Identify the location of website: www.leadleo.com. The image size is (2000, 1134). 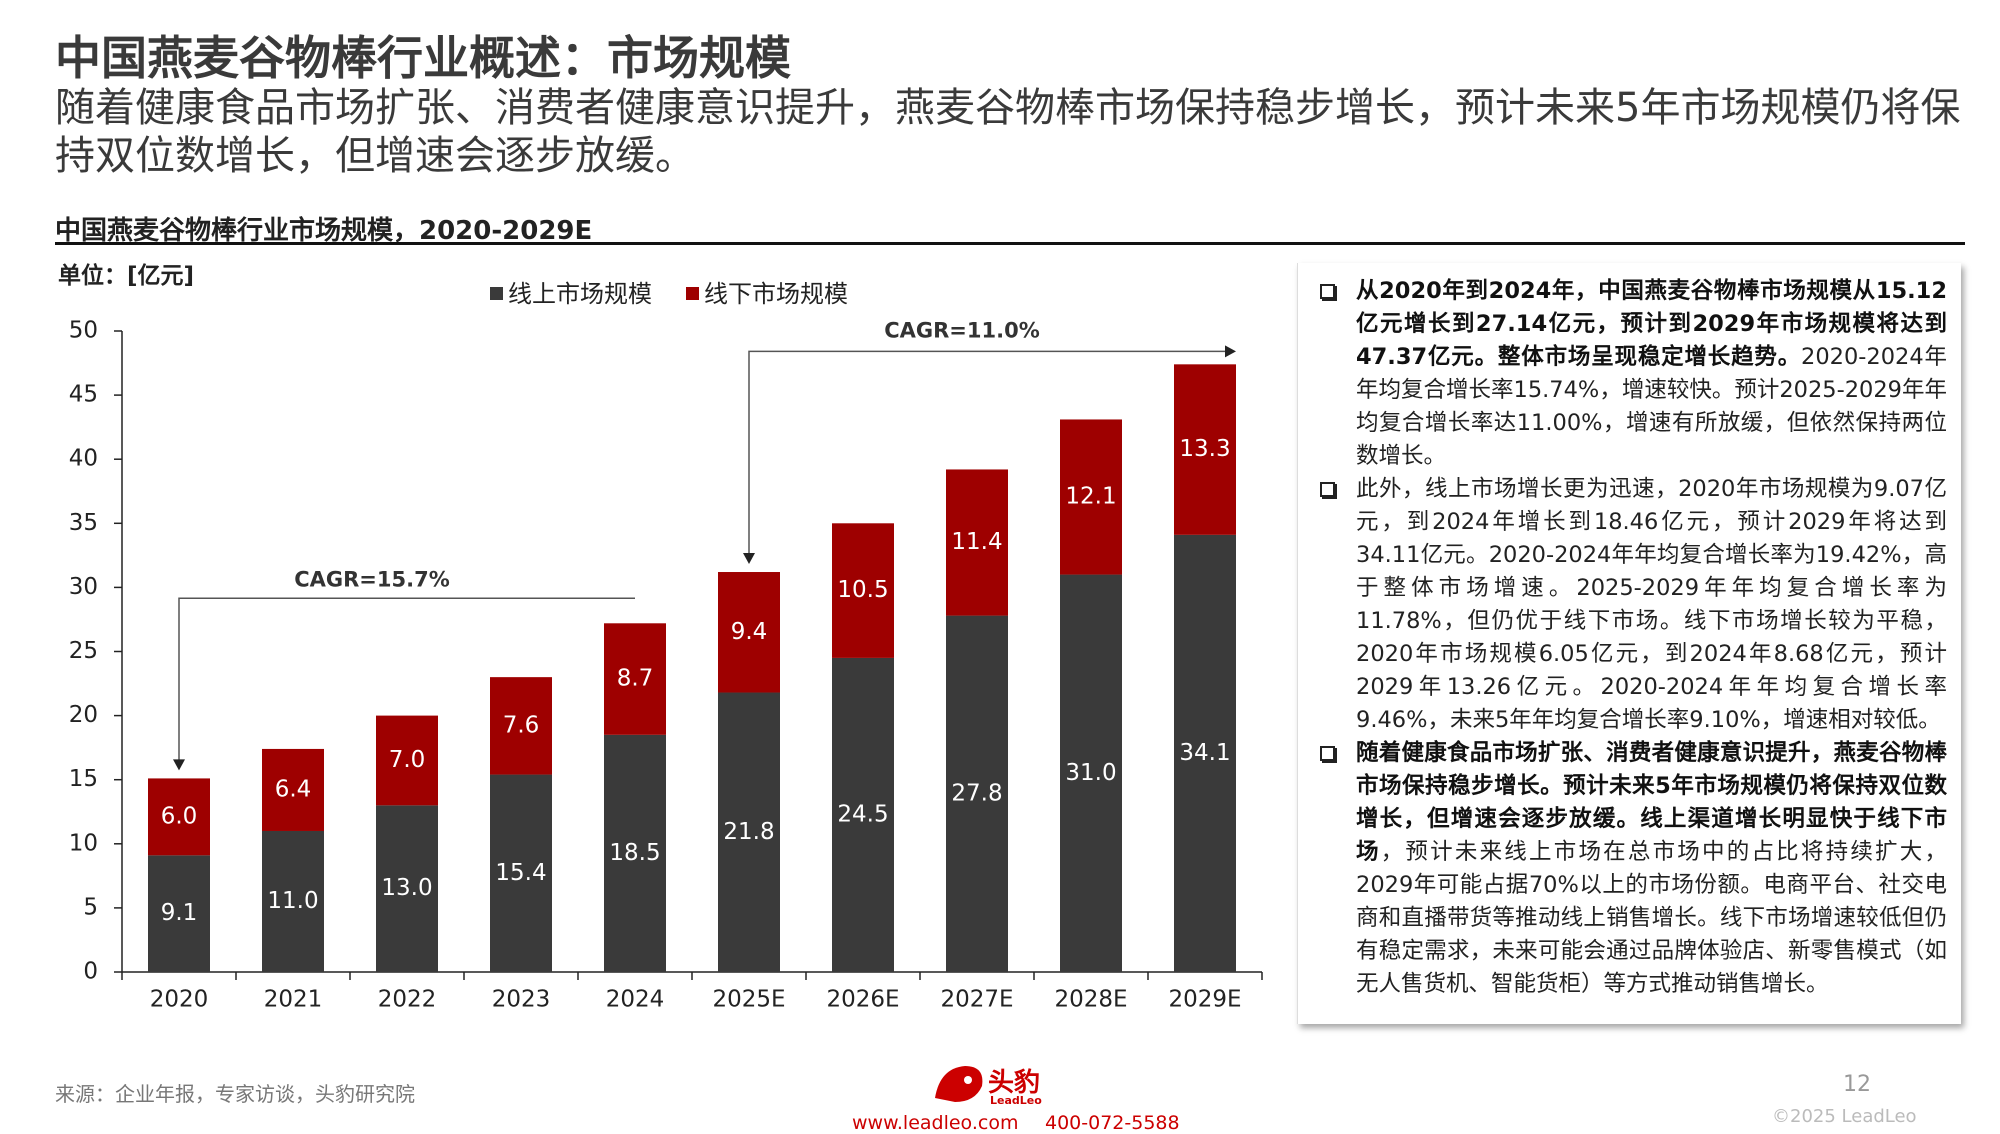
(935, 1123).